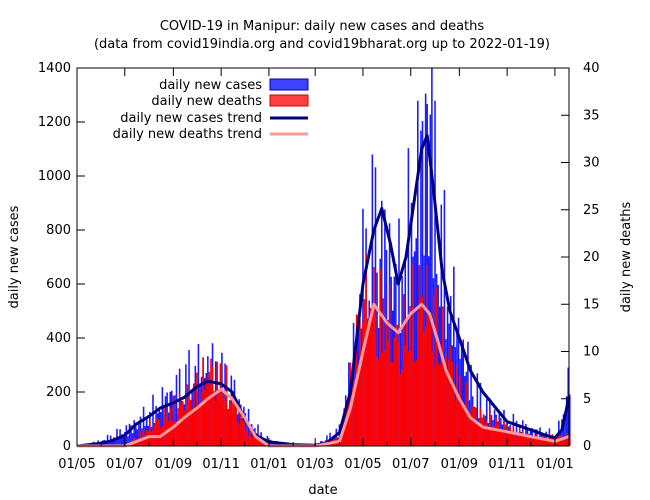 Image resolution: width=650 pixels, height=500 pixels. What do you see at coordinates (591, 352) in the screenshot?
I see `y2-tick-label: 10` at bounding box center [591, 352].